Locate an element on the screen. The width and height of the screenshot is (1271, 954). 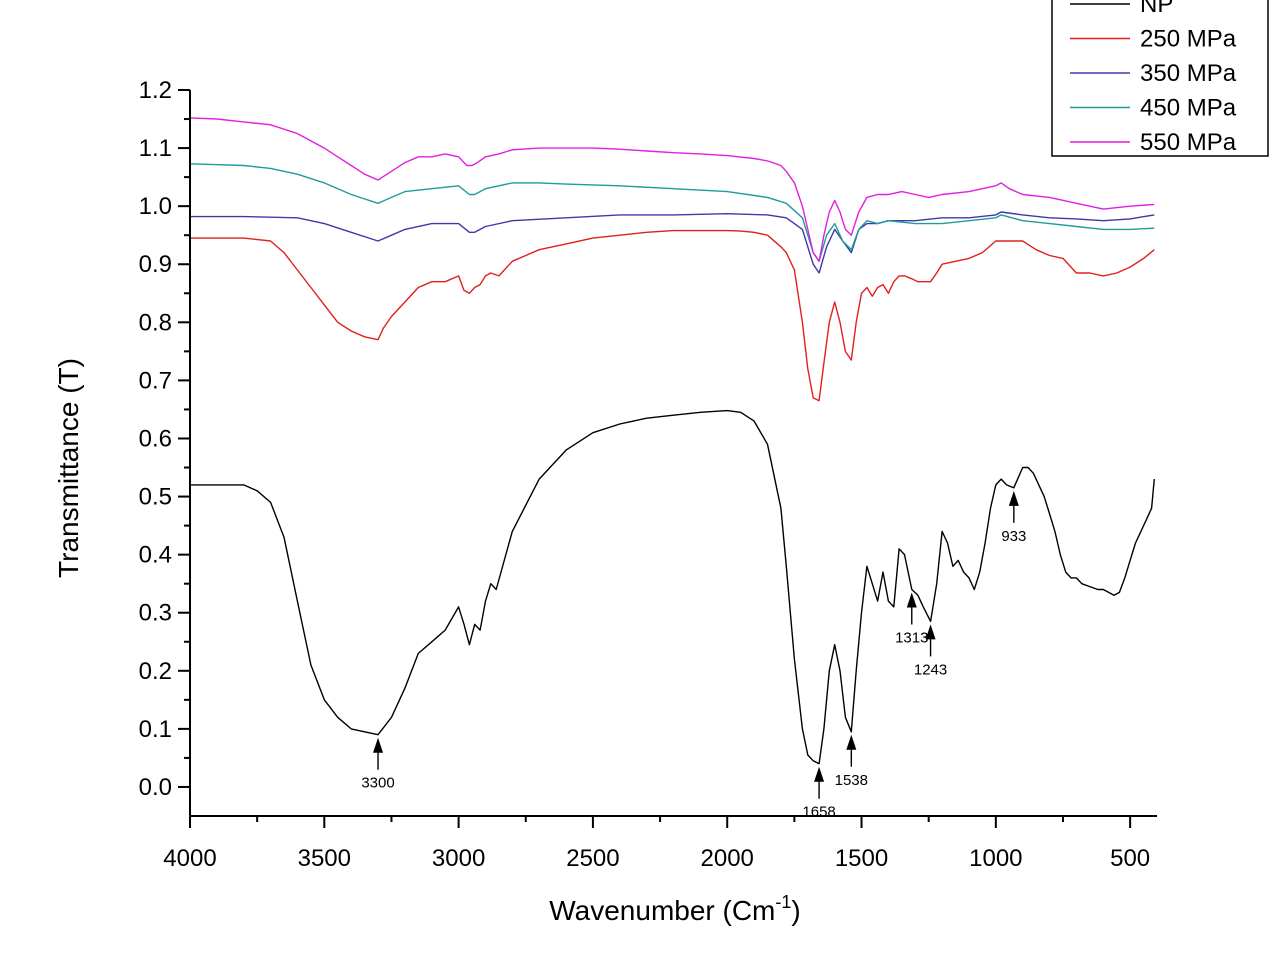
y-tick-label: 1.1 is located at coordinates (155, 148).